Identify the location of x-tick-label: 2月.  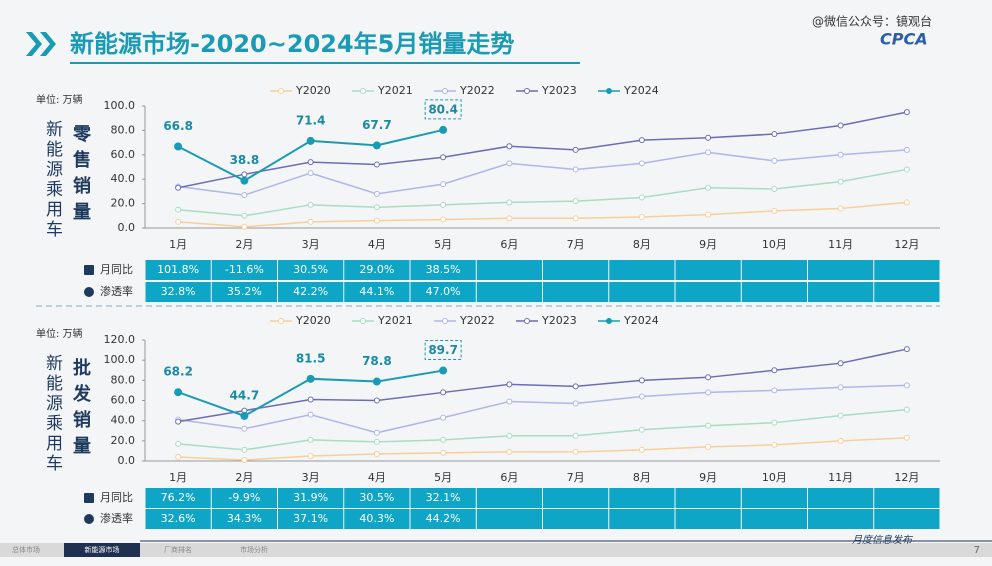
(244, 244).